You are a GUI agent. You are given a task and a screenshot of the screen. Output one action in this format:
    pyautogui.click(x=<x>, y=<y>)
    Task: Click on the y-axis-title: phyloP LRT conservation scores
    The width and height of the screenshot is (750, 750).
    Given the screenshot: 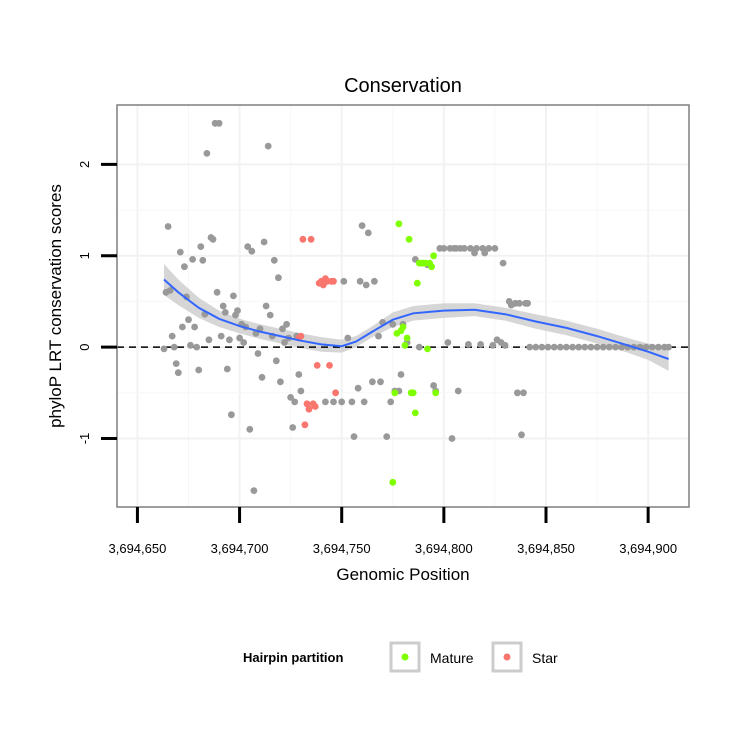 What is the action you would take?
    pyautogui.click(x=55, y=306)
    